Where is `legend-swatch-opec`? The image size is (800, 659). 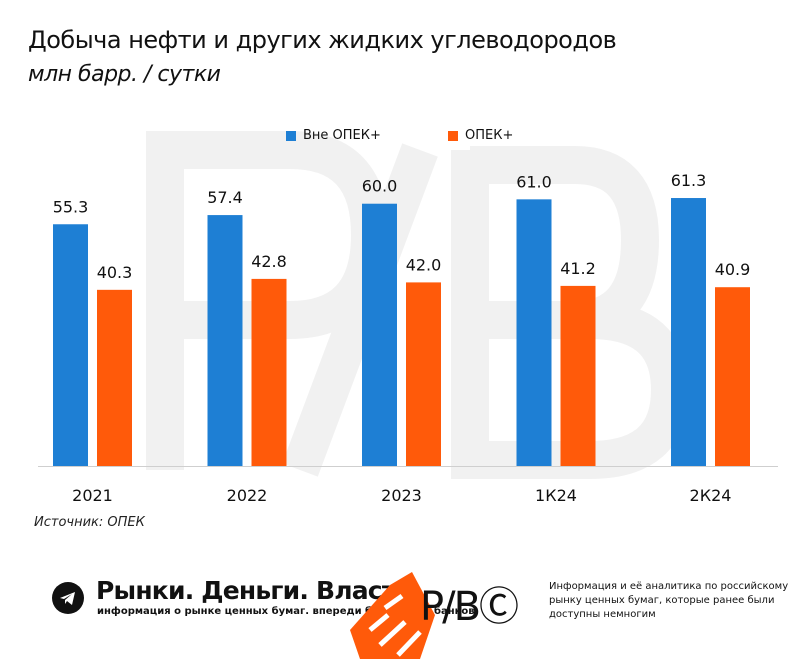
legend-swatch-opec is located at coordinates (453, 135).